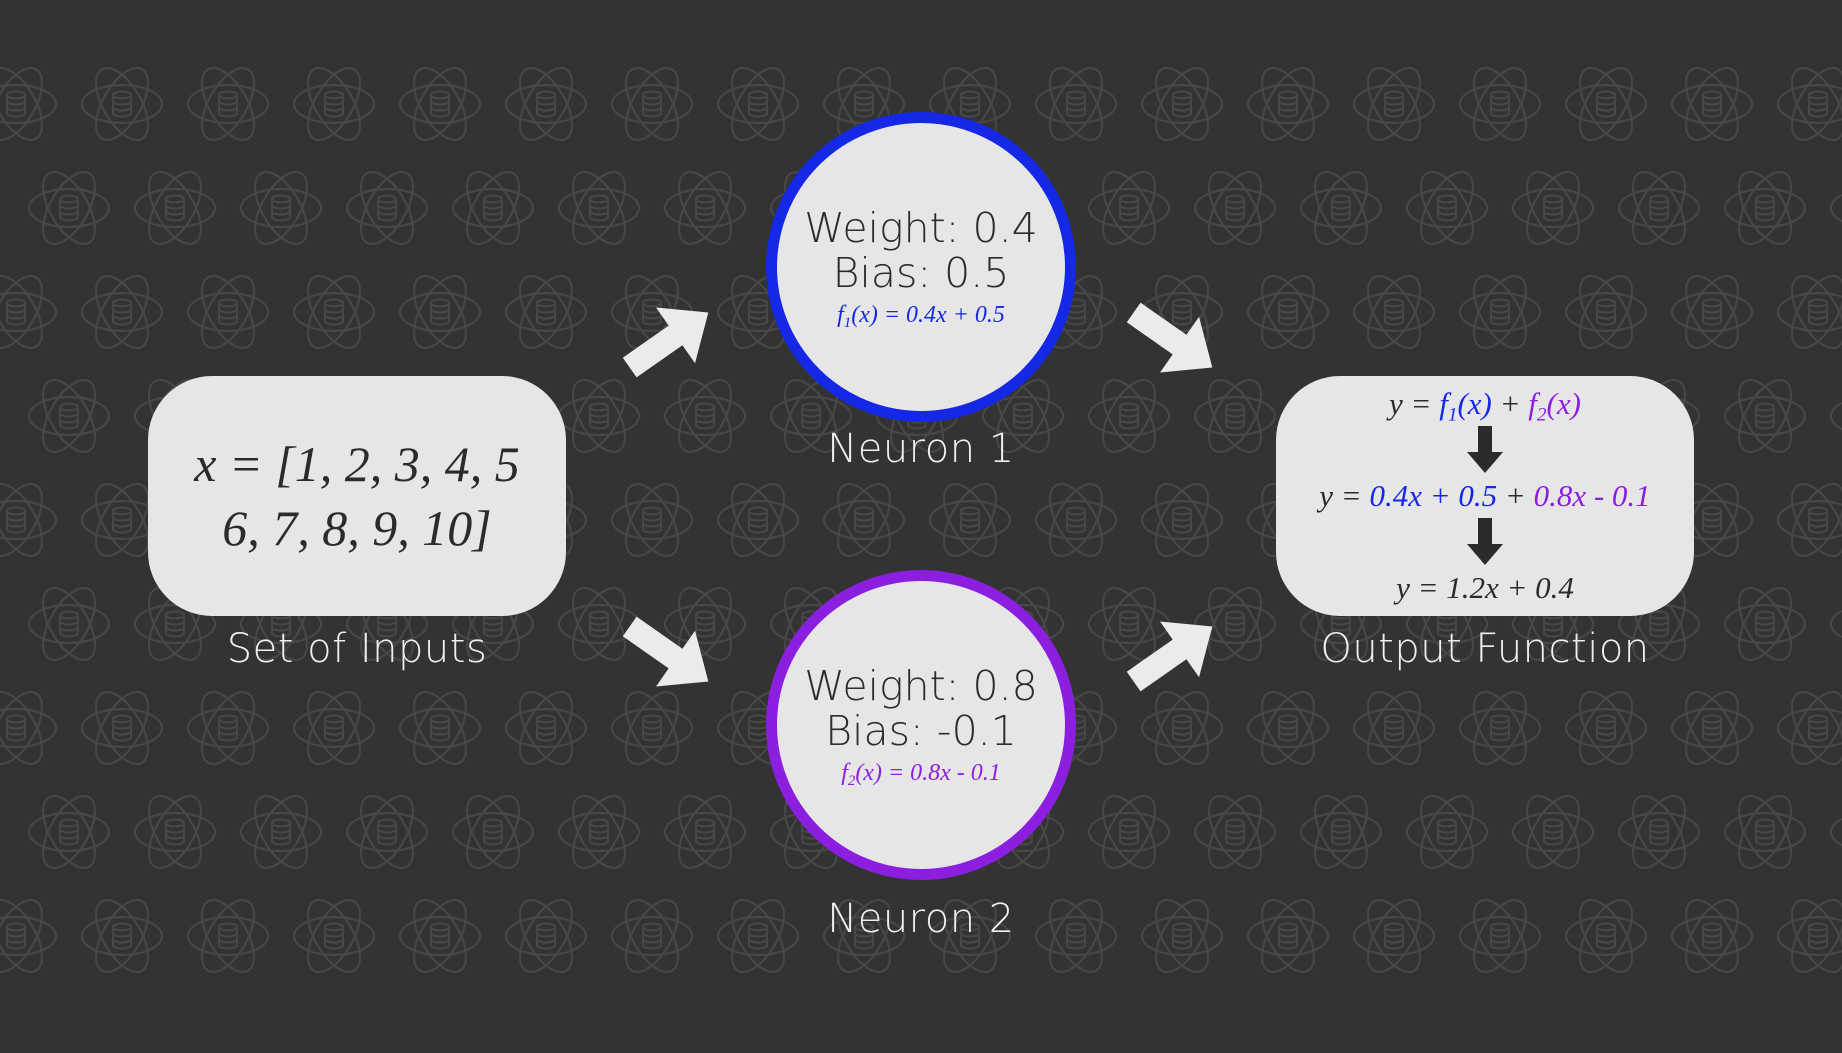 The height and width of the screenshot is (1053, 1842). What do you see at coordinates (357, 496) in the screenshot?
I see `inputs-box: x = [1, 2, 3, 4, 5 6, 7, 8, 9, 10]` at bounding box center [357, 496].